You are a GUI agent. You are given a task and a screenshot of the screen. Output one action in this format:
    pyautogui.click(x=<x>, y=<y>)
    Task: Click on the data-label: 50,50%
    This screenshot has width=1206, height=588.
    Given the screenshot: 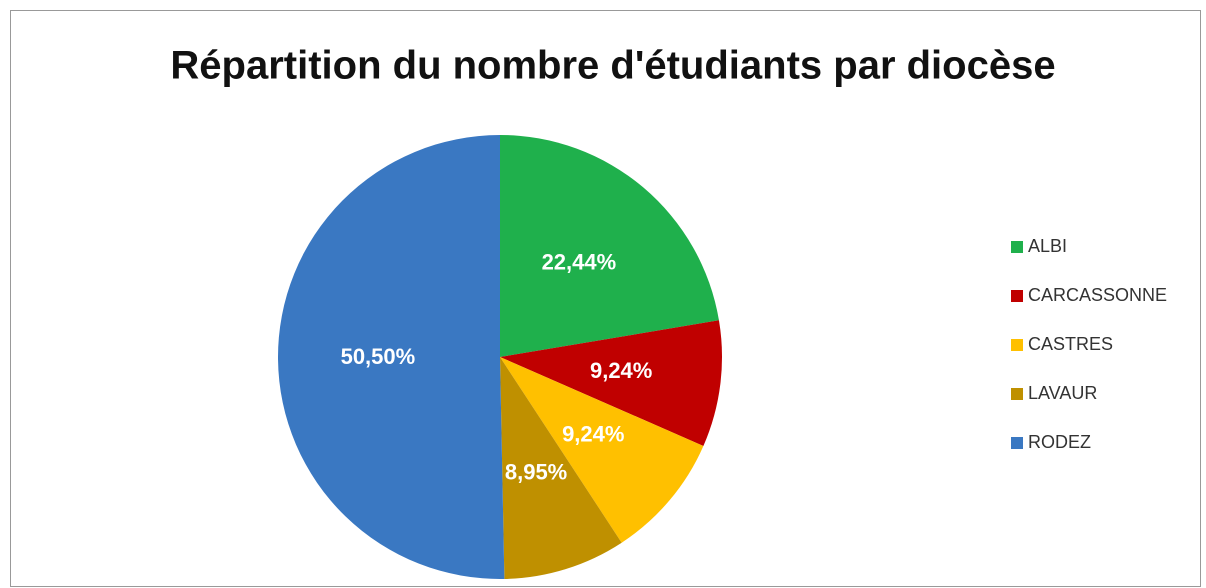 What is the action you would take?
    pyautogui.click(x=378, y=356)
    